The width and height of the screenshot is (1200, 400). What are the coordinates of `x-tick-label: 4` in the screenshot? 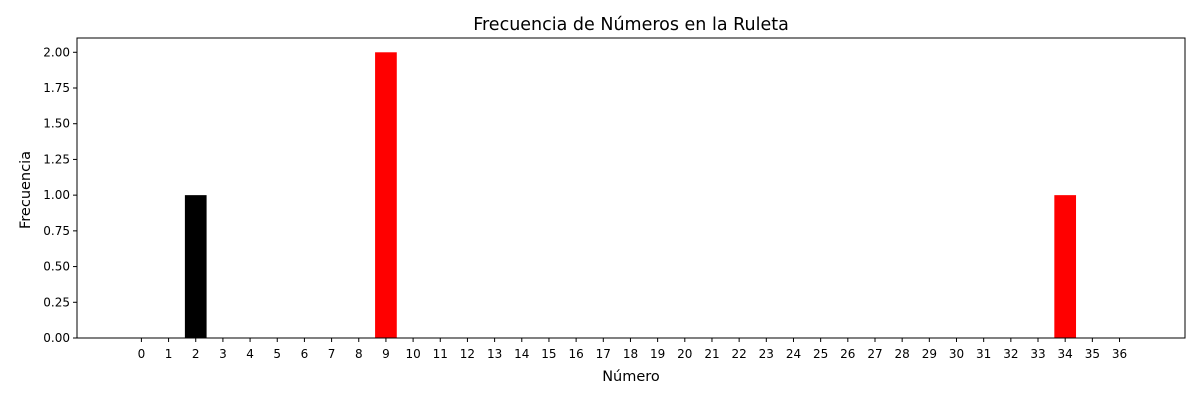 It's located at (250, 354).